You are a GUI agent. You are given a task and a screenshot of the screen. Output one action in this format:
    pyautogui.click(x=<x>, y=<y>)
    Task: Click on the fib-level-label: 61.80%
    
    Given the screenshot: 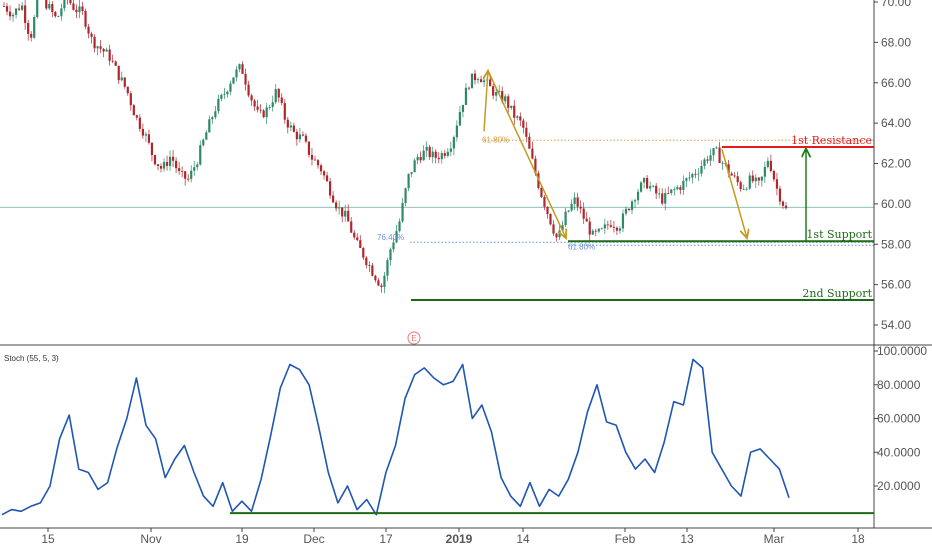 What is the action you would take?
    pyautogui.click(x=495, y=139)
    